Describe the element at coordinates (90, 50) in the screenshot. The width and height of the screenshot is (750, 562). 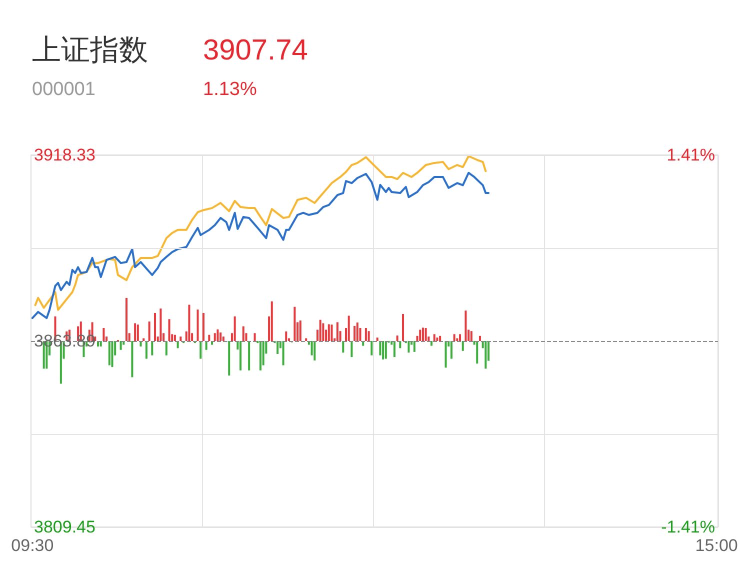
I see `chart-title: 上证指数` at that location.